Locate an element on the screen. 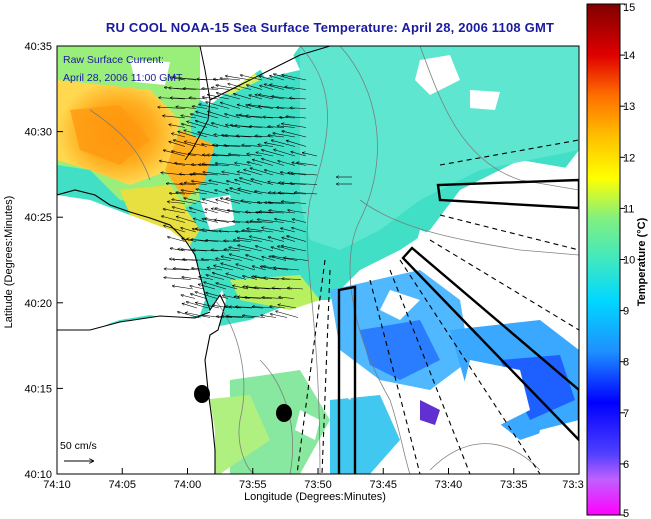  colorbar-tick-label: 7 is located at coordinates (626, 414).